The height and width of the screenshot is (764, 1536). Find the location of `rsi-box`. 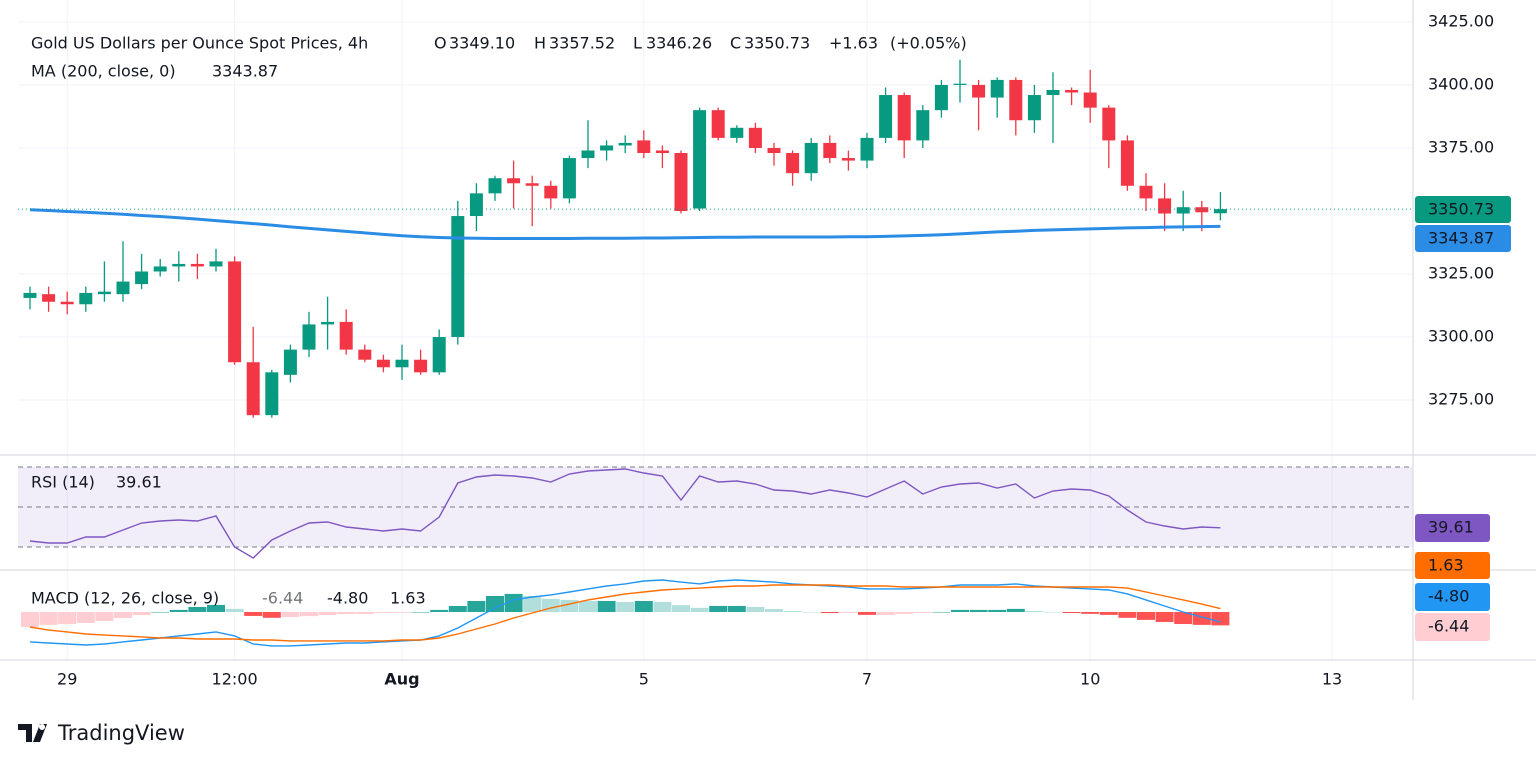

rsi-box is located at coordinates (1452, 528).